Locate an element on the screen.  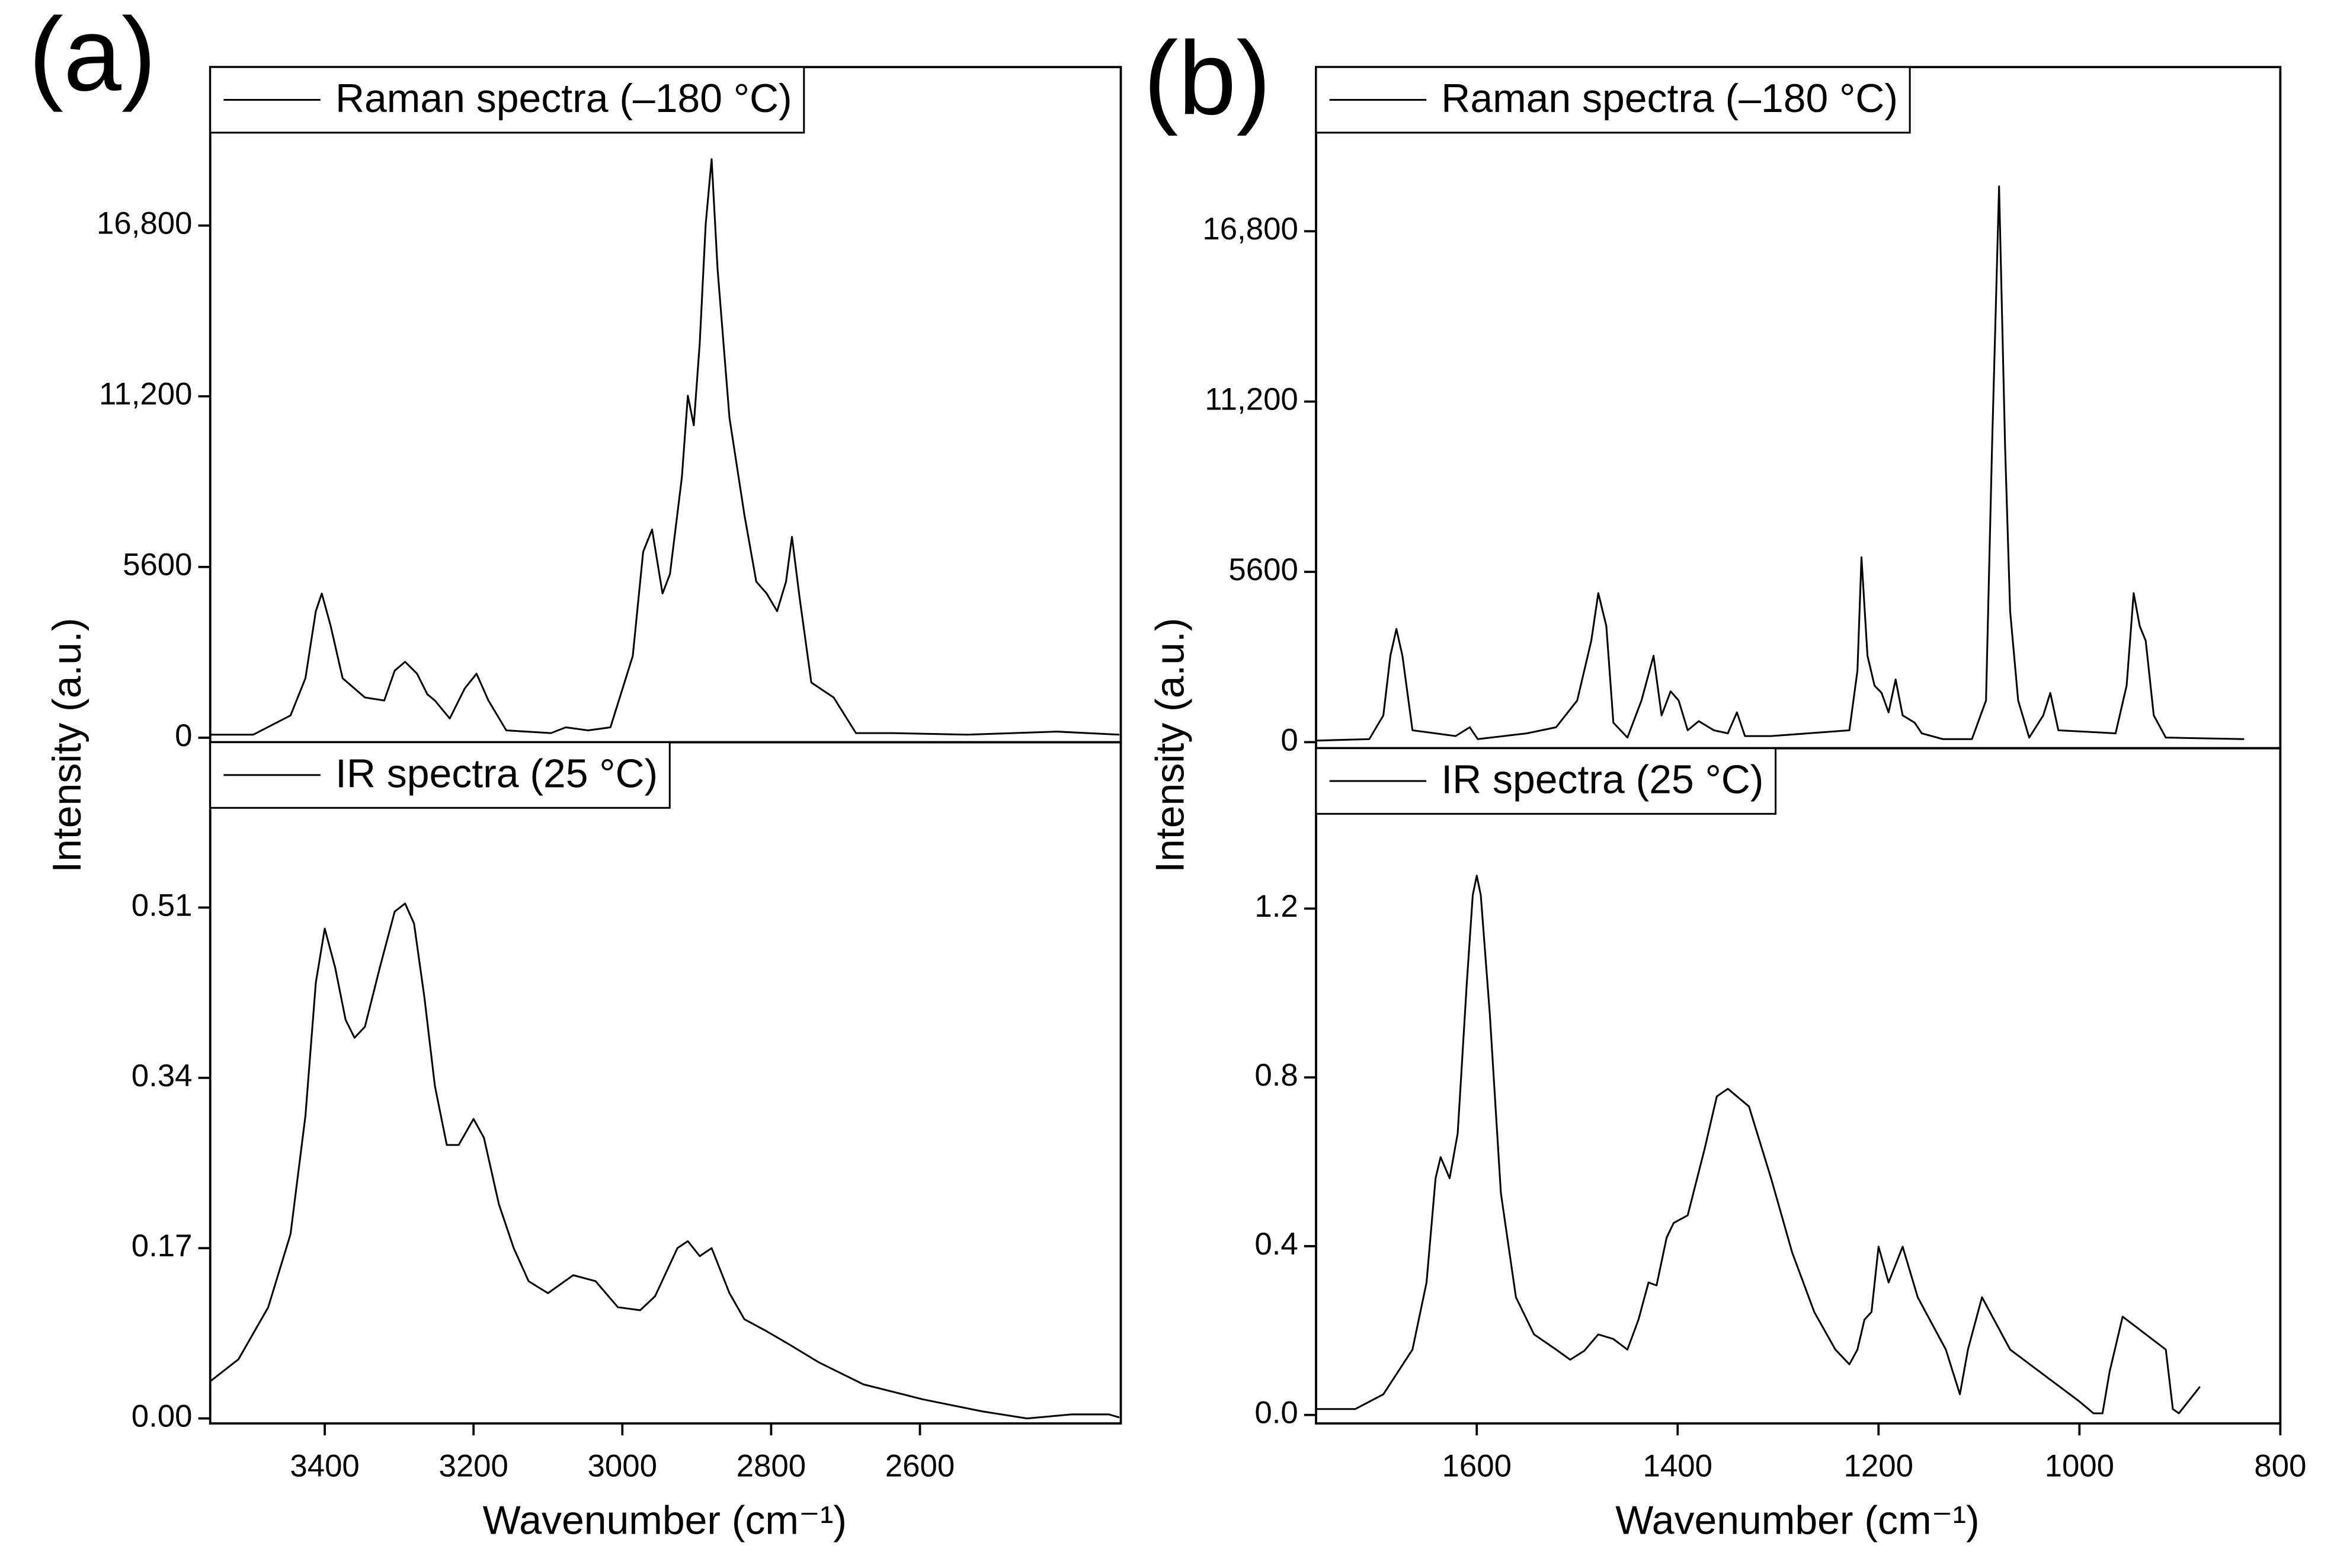
x-tick-label: 1200 is located at coordinates (1878, 1465).